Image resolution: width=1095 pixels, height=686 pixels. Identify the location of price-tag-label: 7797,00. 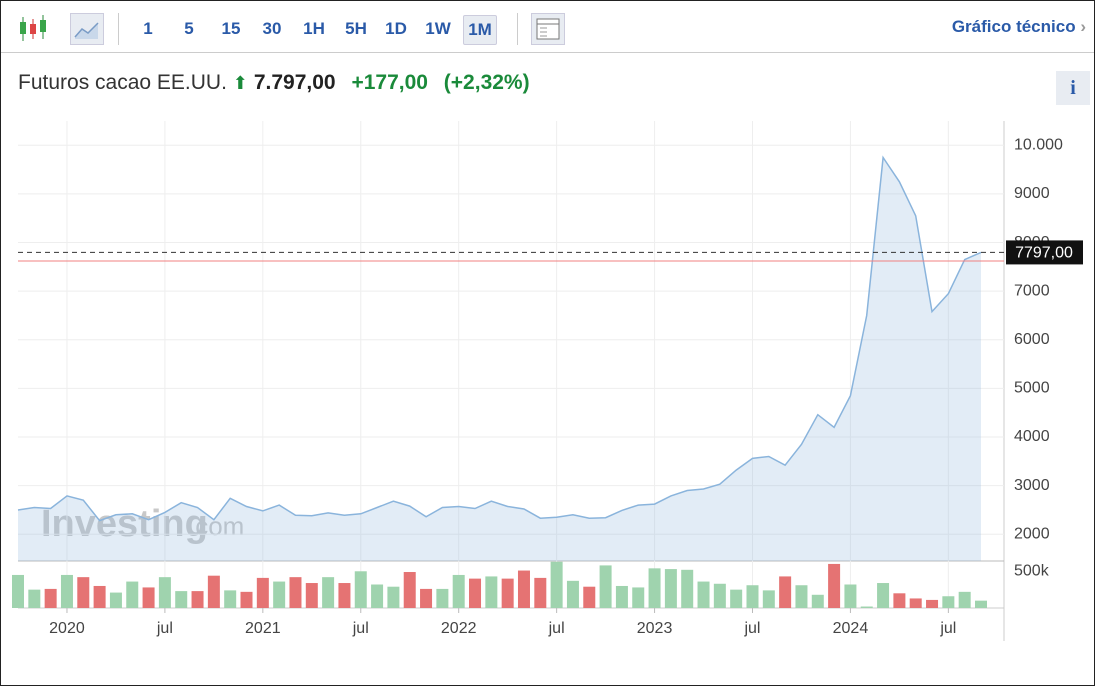
(1044, 253).